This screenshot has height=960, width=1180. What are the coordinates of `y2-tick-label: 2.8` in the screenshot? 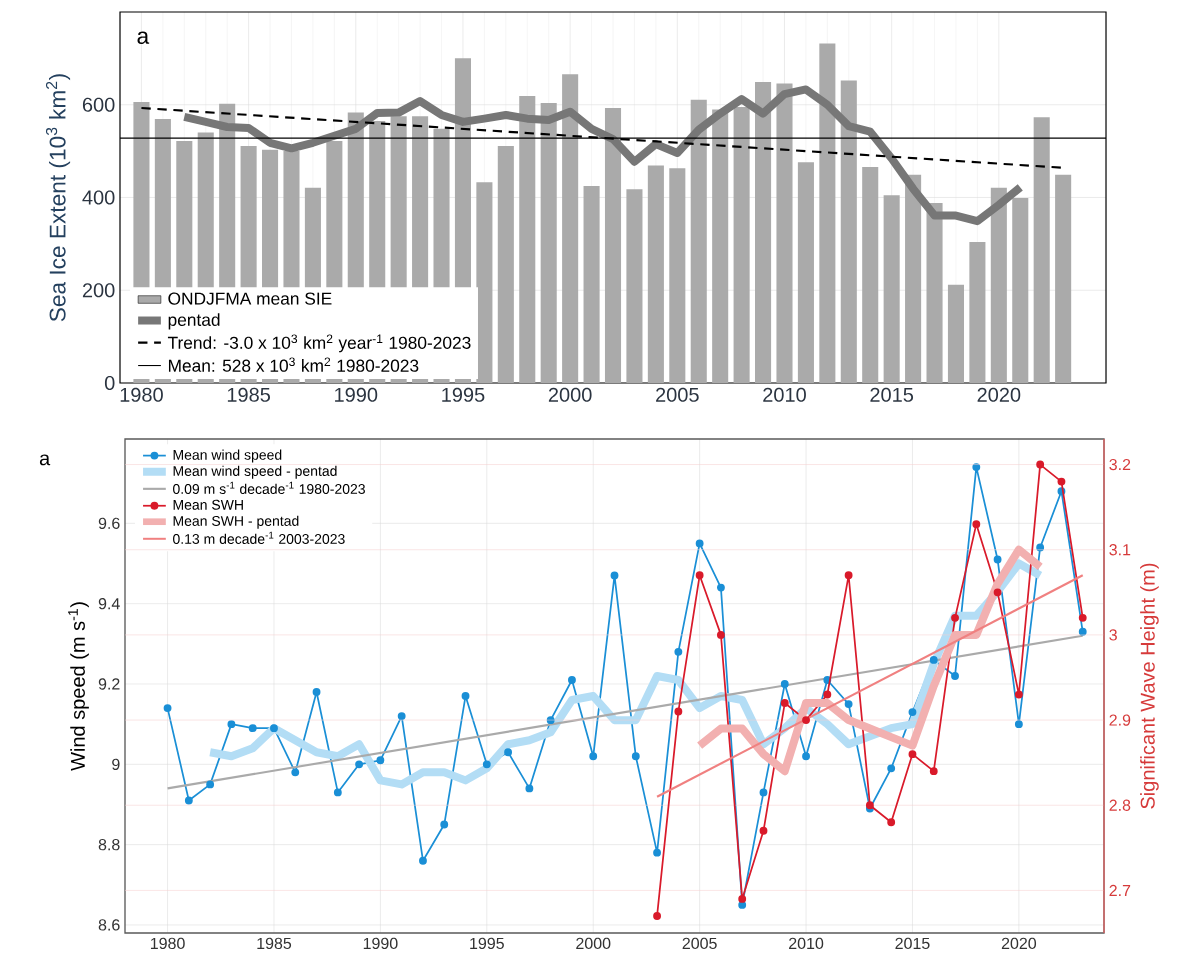 It's located at (1120, 805).